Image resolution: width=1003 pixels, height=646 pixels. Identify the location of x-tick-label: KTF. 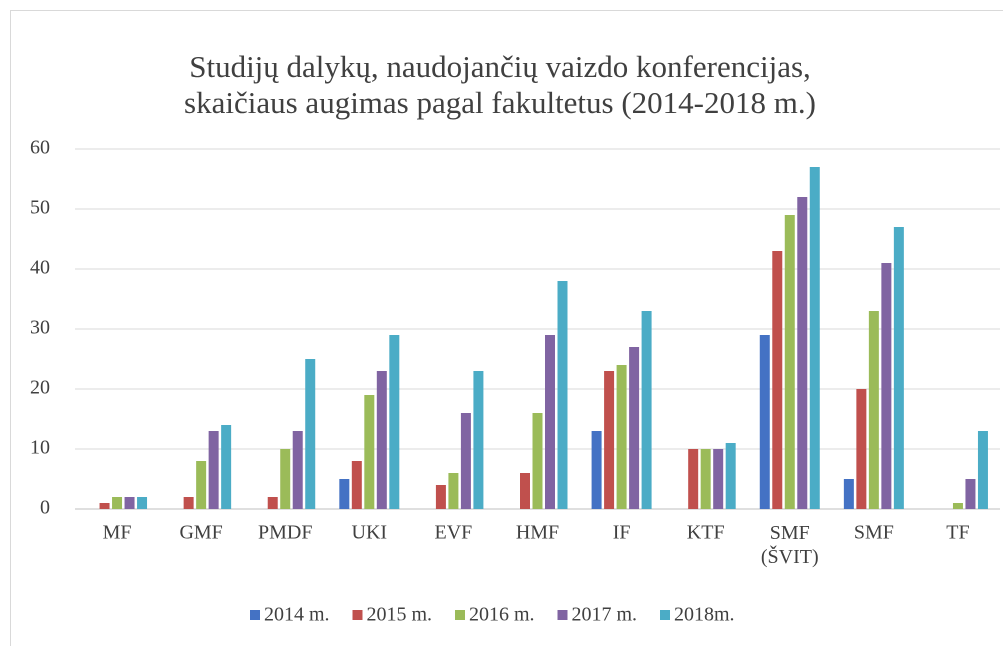
(706, 533).